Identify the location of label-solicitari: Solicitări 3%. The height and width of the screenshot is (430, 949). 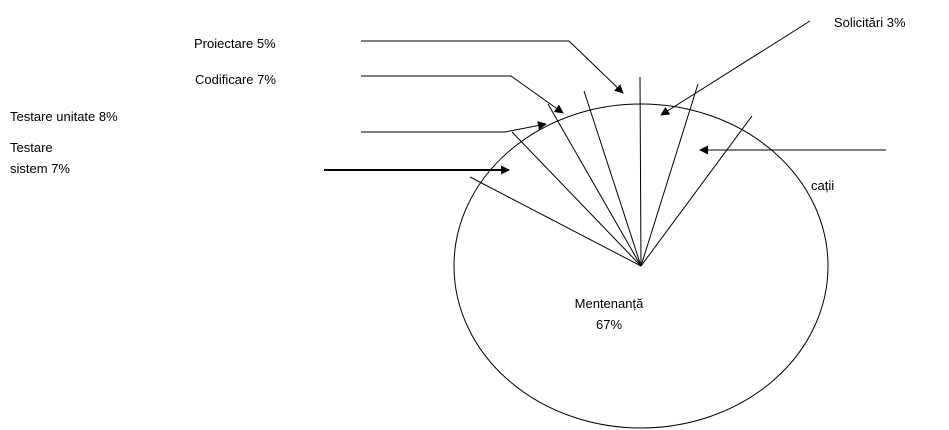
(870, 22).